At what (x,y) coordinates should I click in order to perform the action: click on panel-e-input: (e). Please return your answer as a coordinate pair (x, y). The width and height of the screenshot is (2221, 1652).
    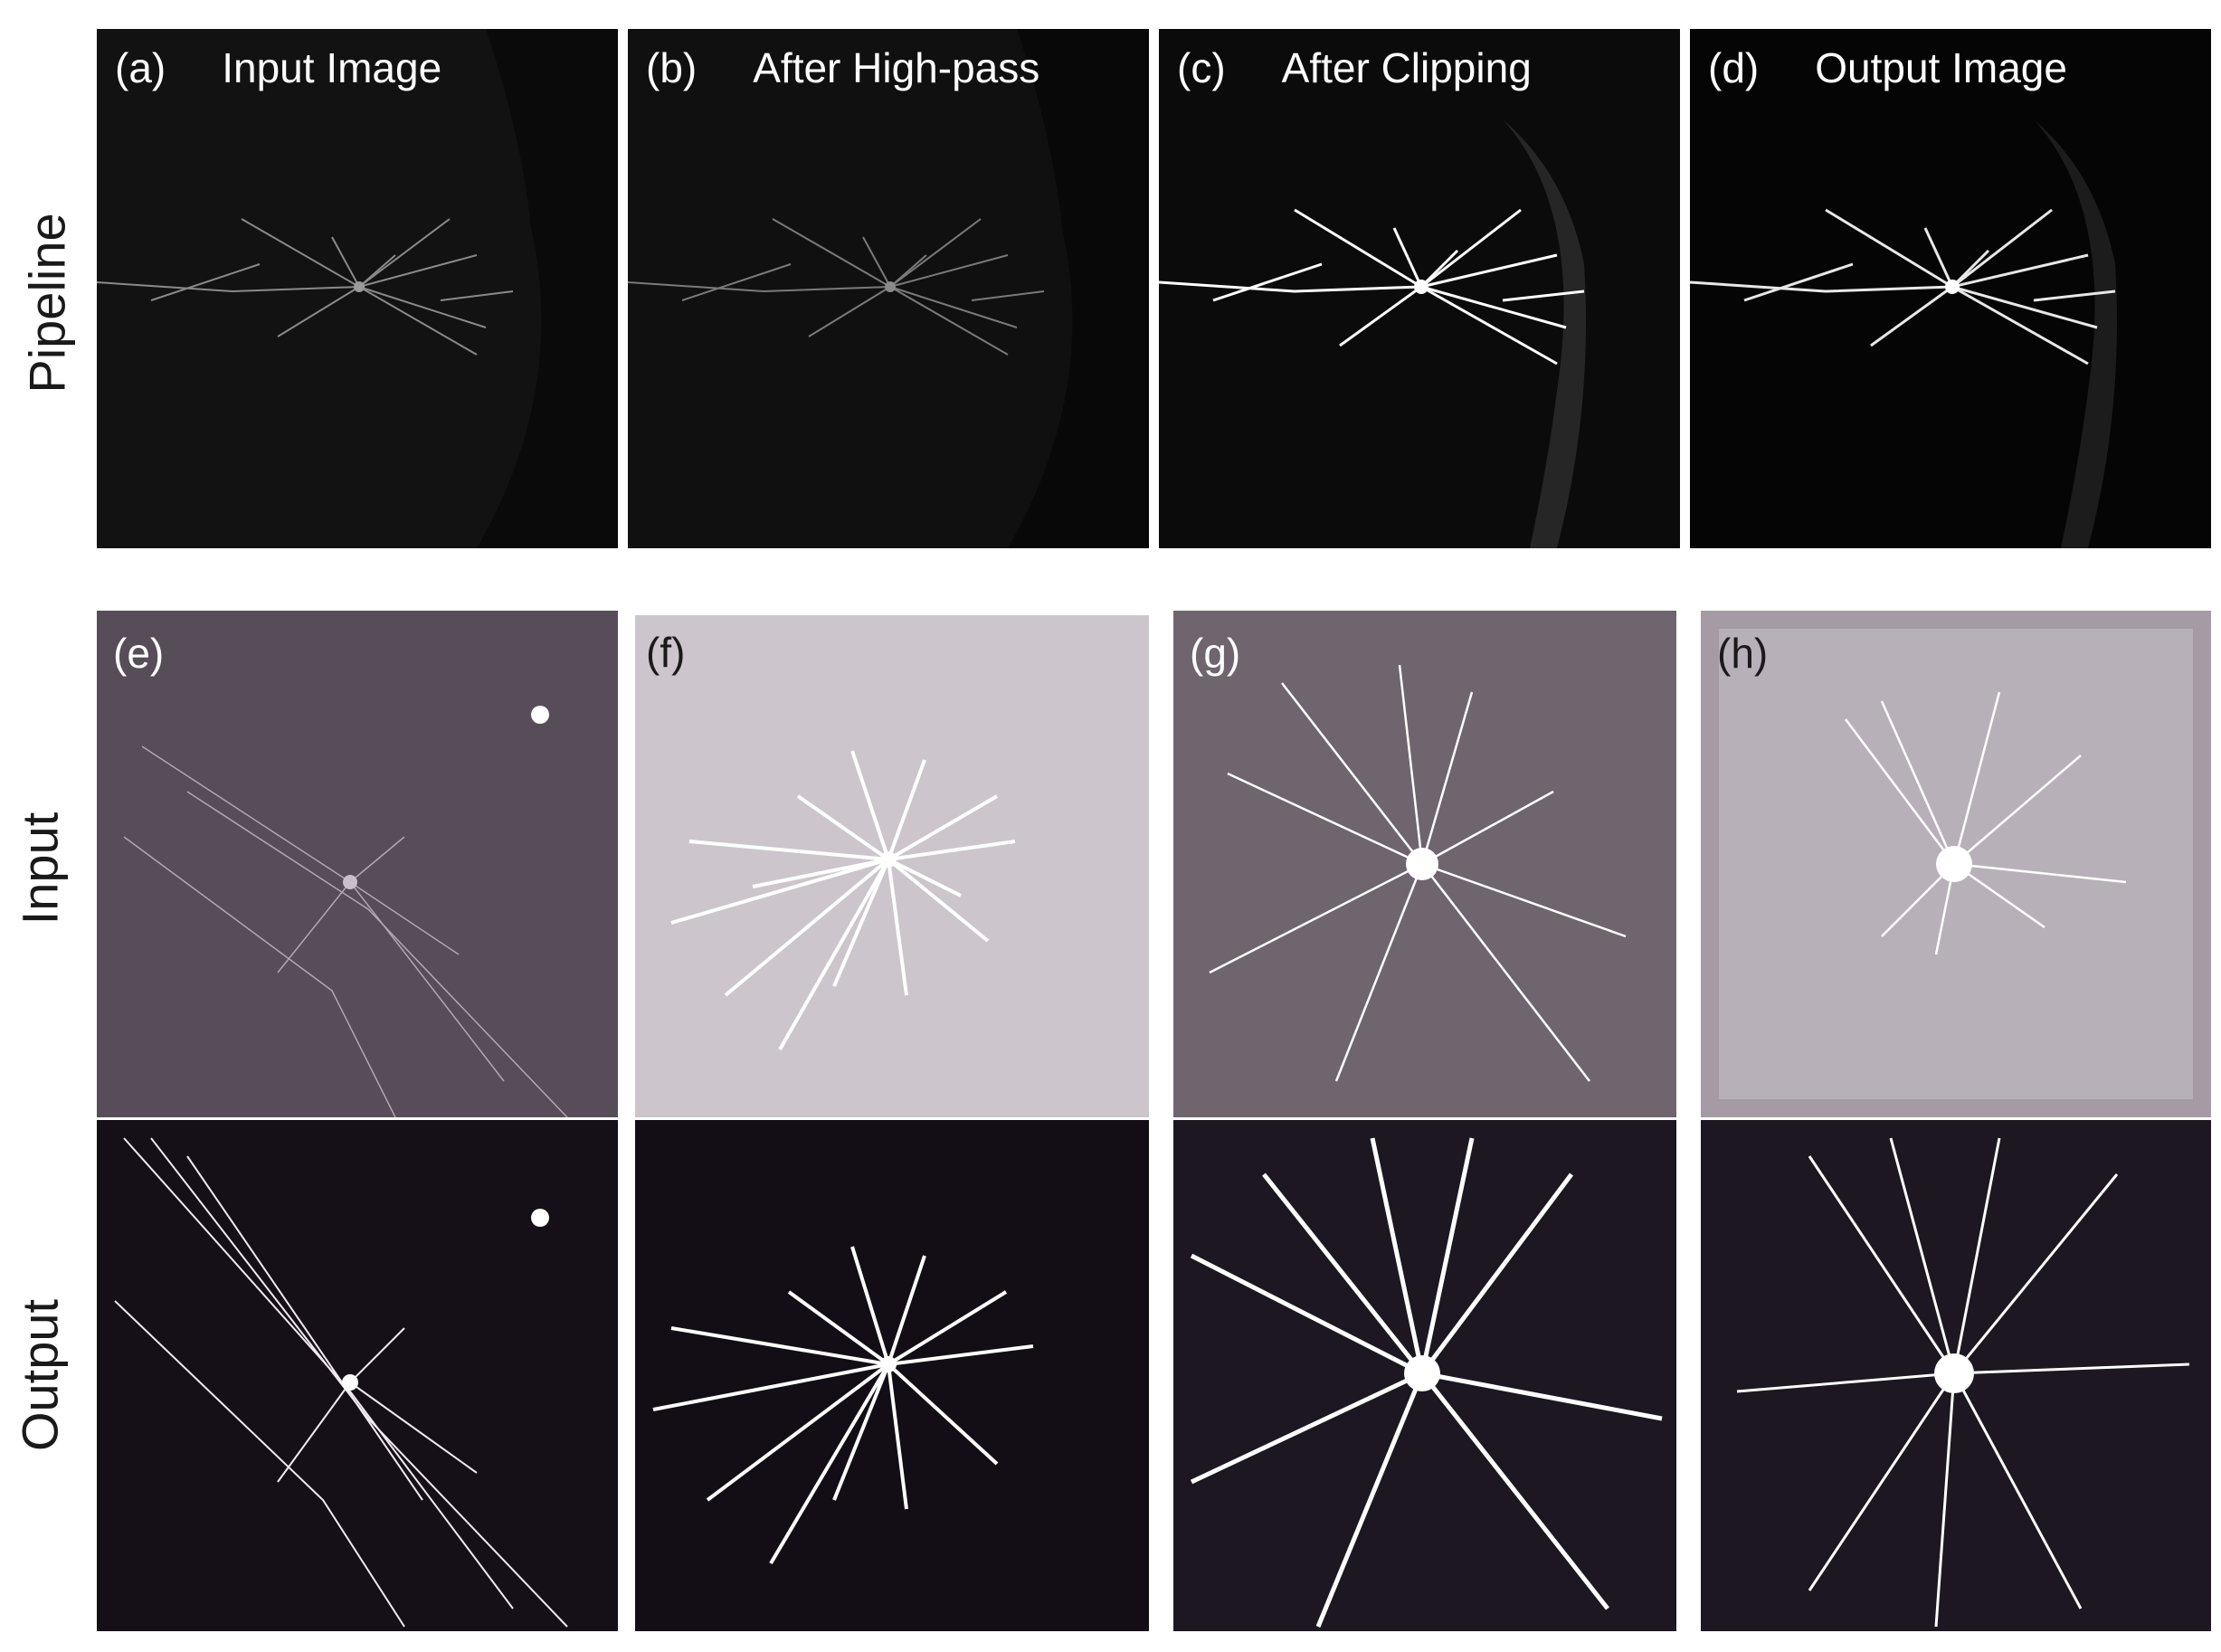
    Looking at the image, I should click on (357, 864).